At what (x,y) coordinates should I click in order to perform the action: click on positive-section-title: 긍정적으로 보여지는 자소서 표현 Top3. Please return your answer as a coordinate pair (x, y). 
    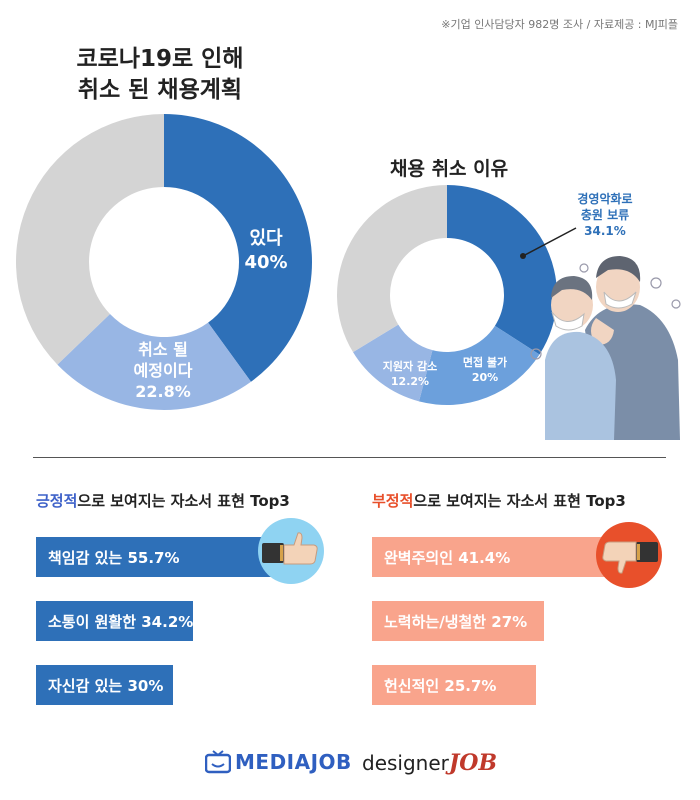
    Looking at the image, I should click on (163, 500).